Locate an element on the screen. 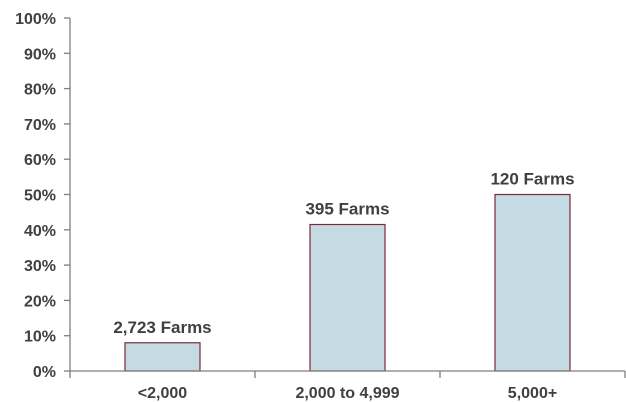 This screenshot has height=402, width=626. y-tick-label: 70% is located at coordinates (40, 125).